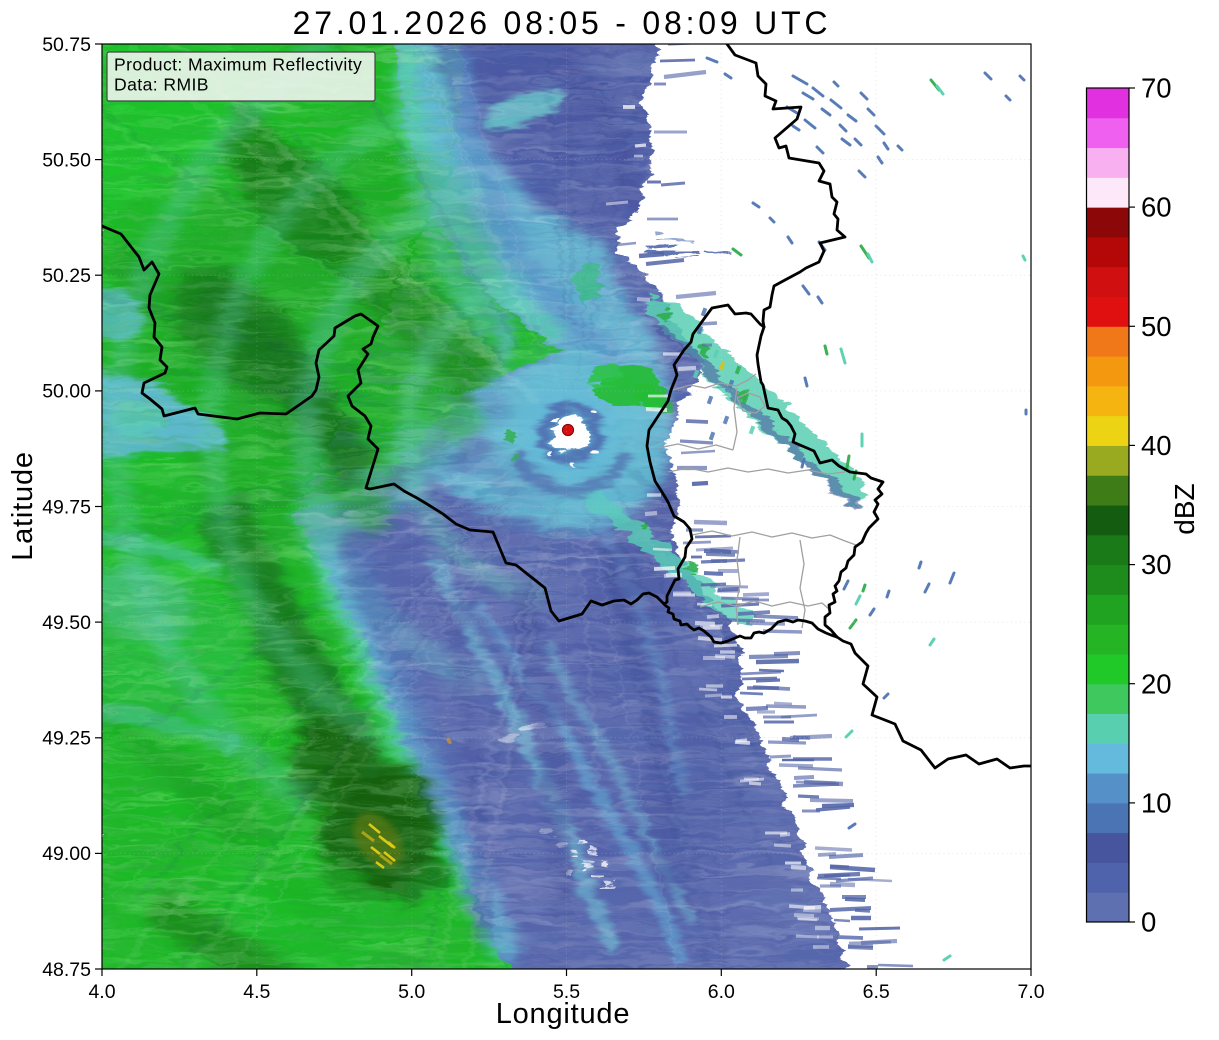 The width and height of the screenshot is (1219, 1040). I want to click on svg-text: 5.0, so click(411, 992).